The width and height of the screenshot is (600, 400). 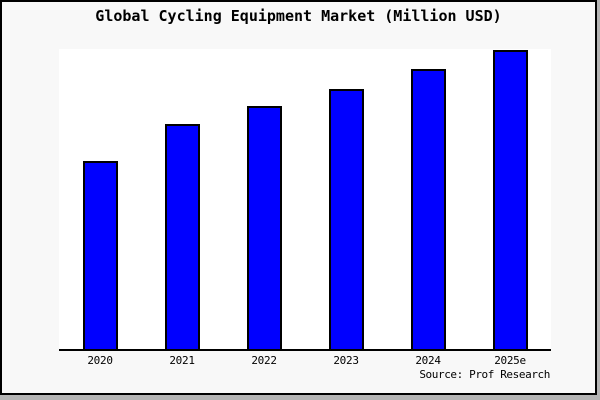 I want to click on source-text: Source: Prof Research, so click(x=484, y=374).